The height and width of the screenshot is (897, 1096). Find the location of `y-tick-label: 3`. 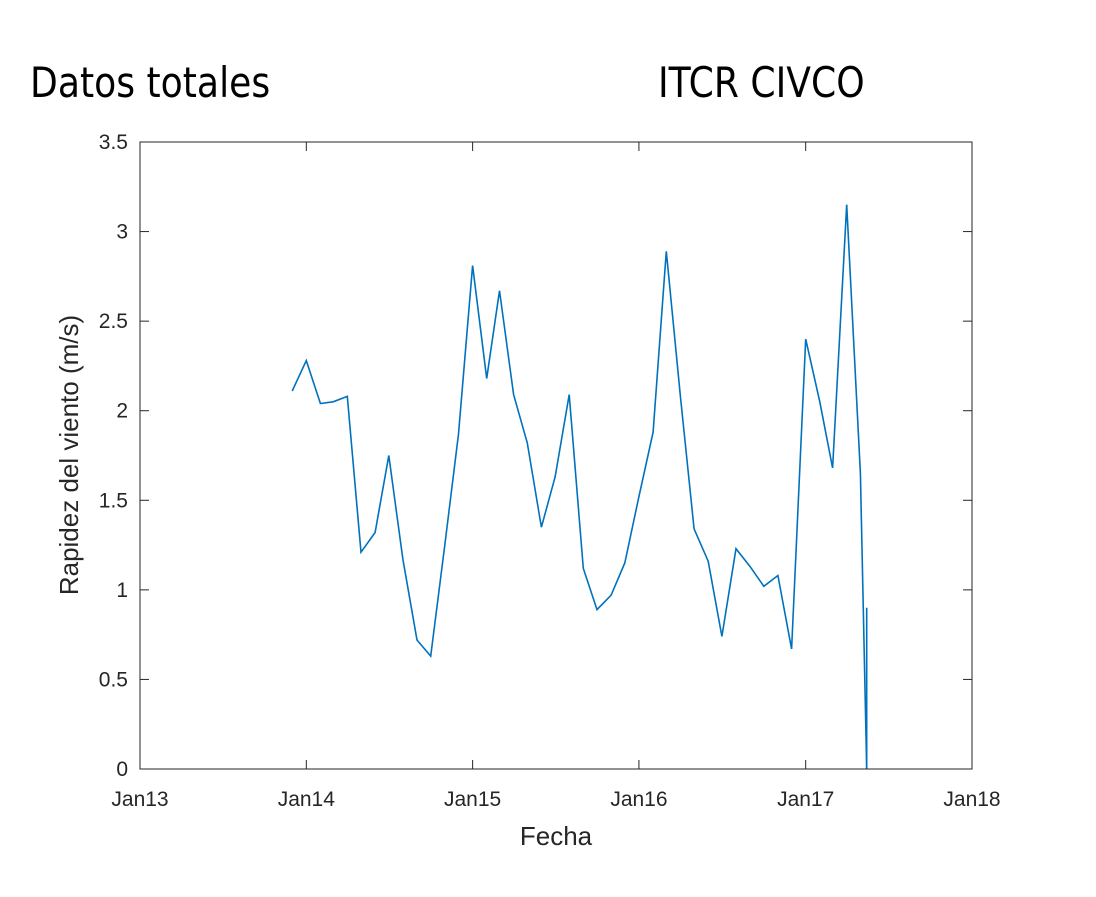

y-tick-label: 3 is located at coordinates (122, 232).